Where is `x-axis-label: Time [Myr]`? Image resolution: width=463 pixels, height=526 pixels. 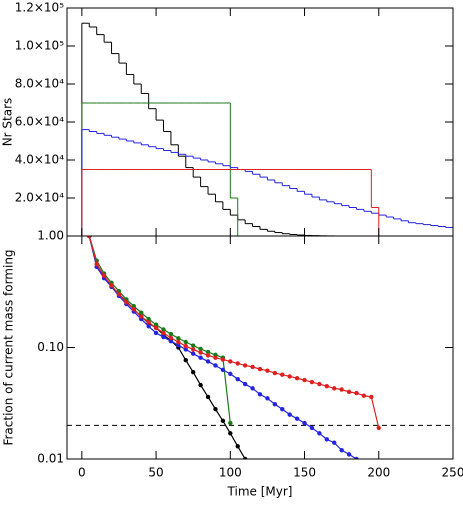 x-axis-label: Time [Myr] is located at coordinates (260, 492).